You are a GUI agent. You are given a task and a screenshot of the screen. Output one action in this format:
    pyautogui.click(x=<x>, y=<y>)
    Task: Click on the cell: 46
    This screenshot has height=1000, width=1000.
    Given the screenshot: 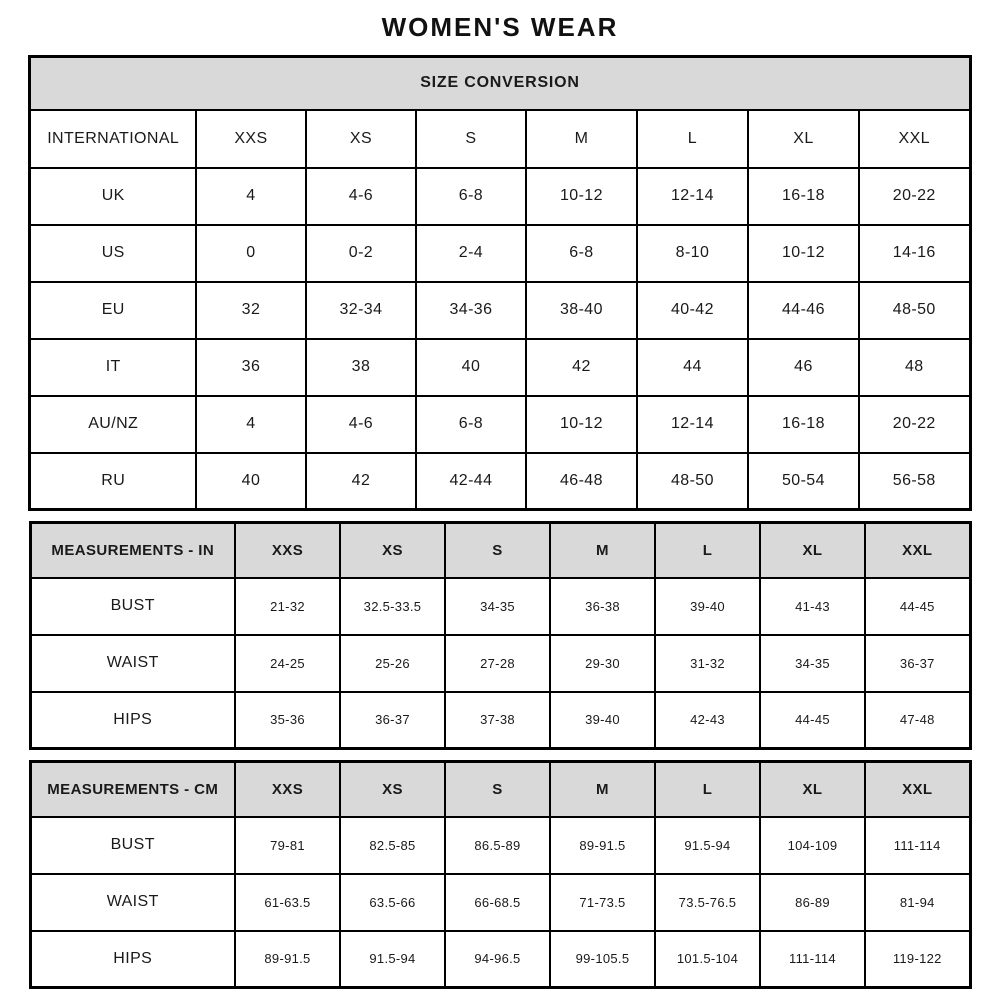 What is the action you would take?
    pyautogui.click(x=803, y=367)
    